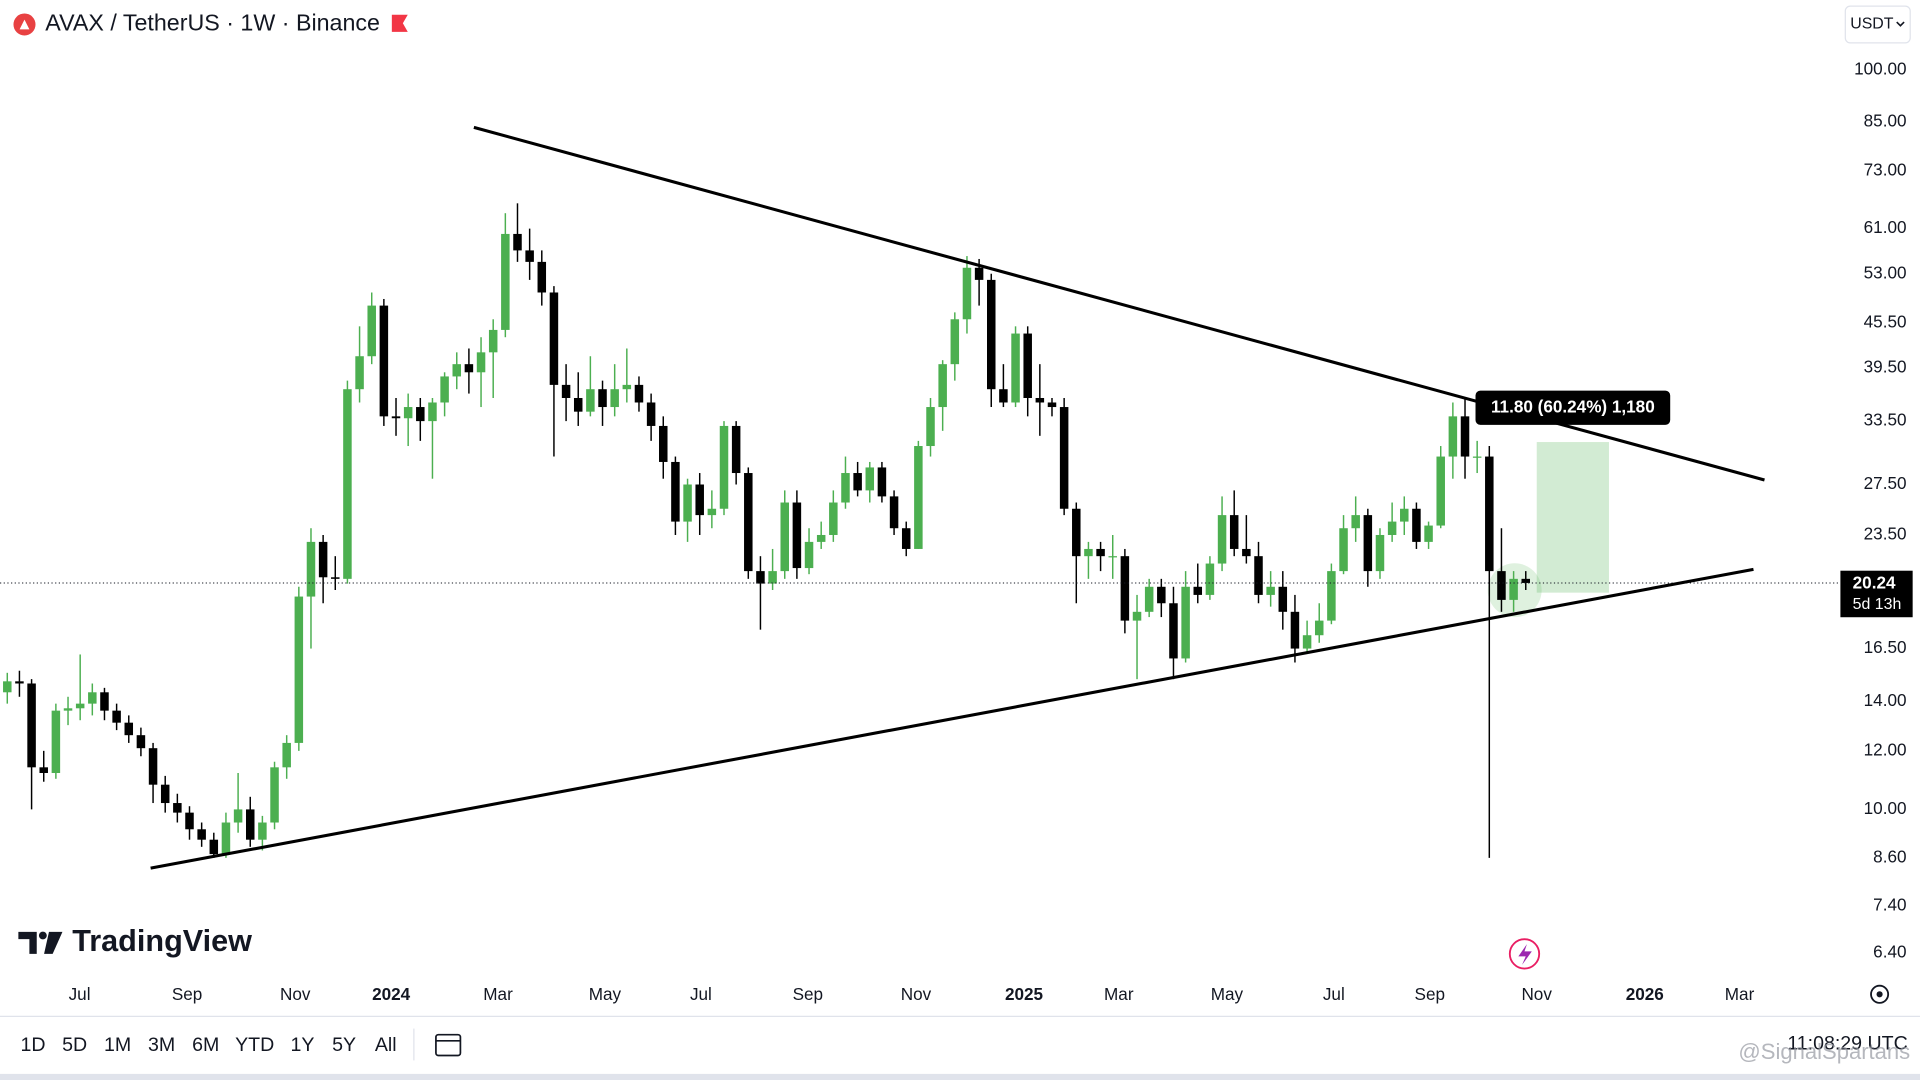 This screenshot has width=1920, height=1080. What do you see at coordinates (344, 1045) in the screenshot?
I see `range-button: 5Y` at bounding box center [344, 1045].